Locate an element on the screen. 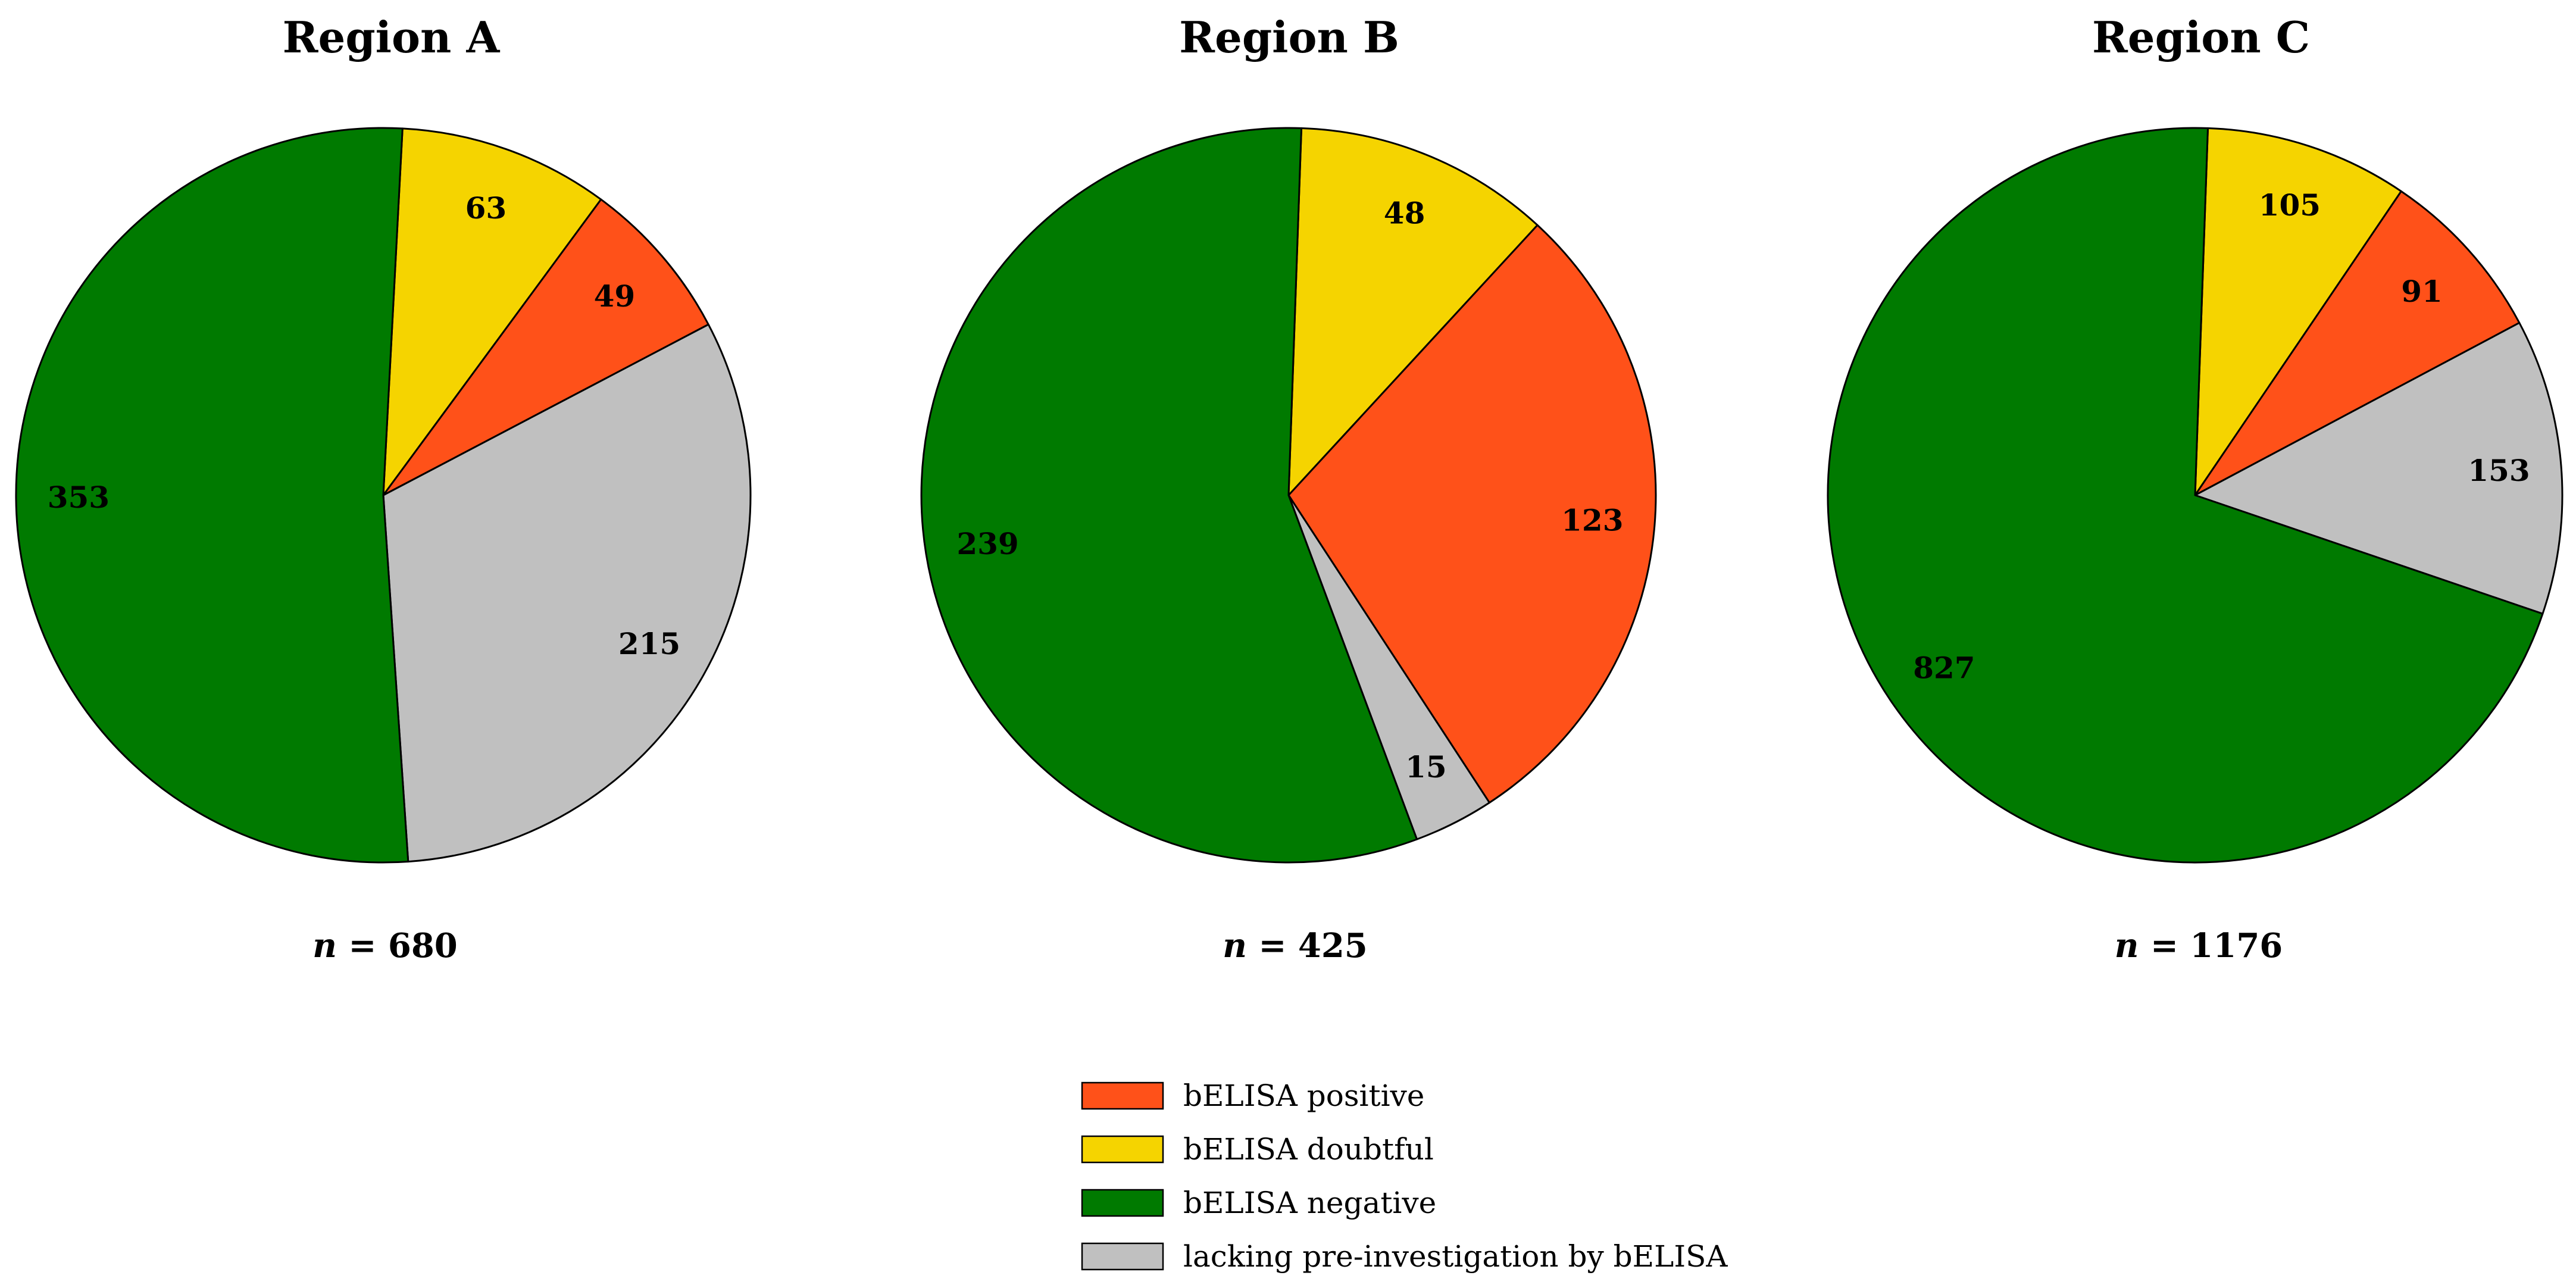 The image size is (2576, 1288). legend-swatch-positive is located at coordinates (1122, 1095).